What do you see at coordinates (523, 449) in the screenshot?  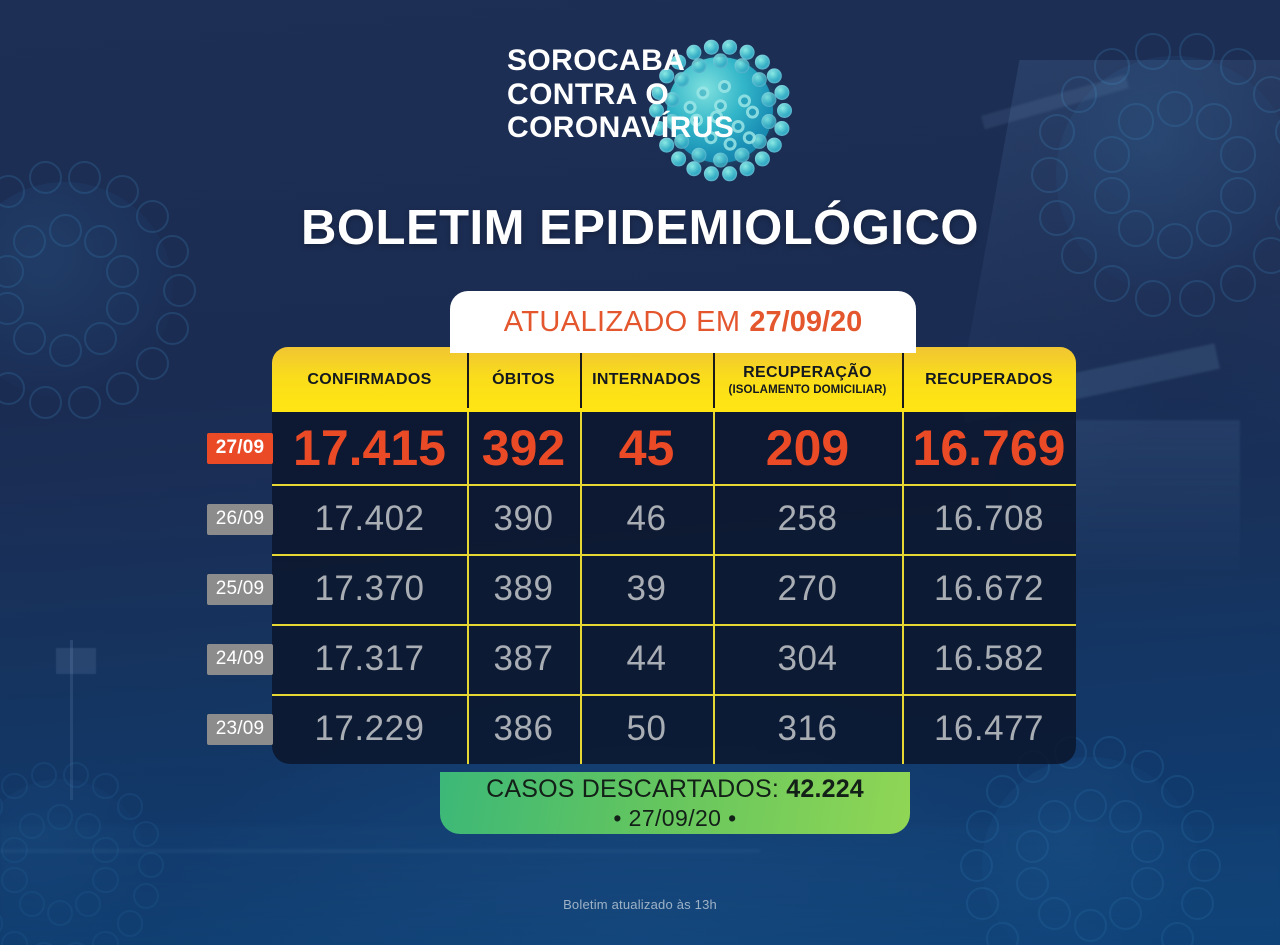 I see `cell-obitos: 392` at bounding box center [523, 449].